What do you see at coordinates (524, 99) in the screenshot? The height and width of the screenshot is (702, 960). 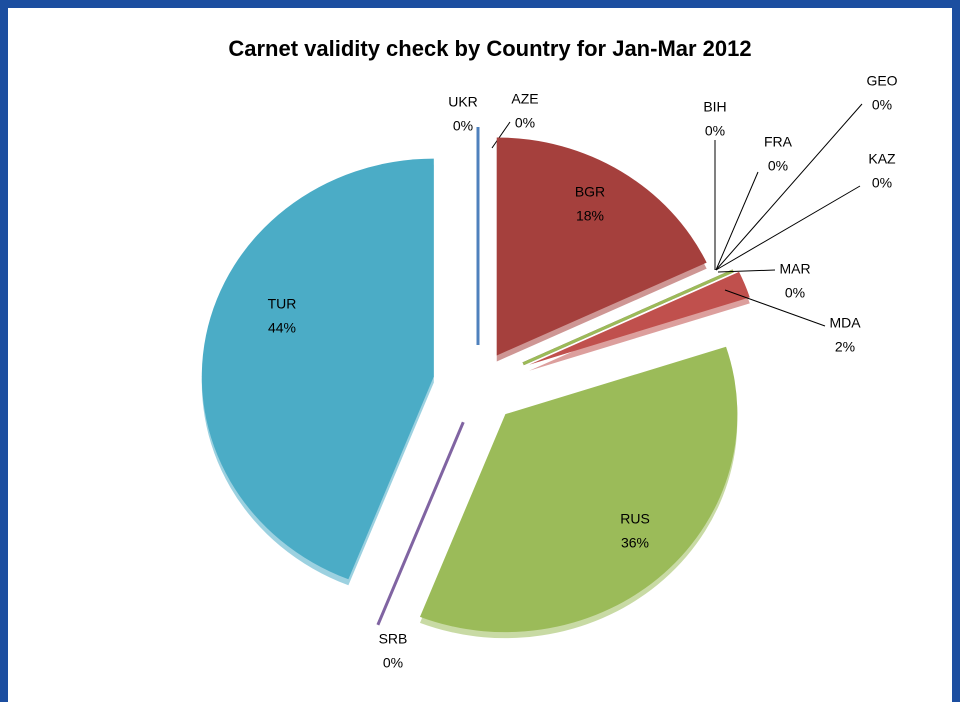 I see `slice-label: AZE` at bounding box center [524, 99].